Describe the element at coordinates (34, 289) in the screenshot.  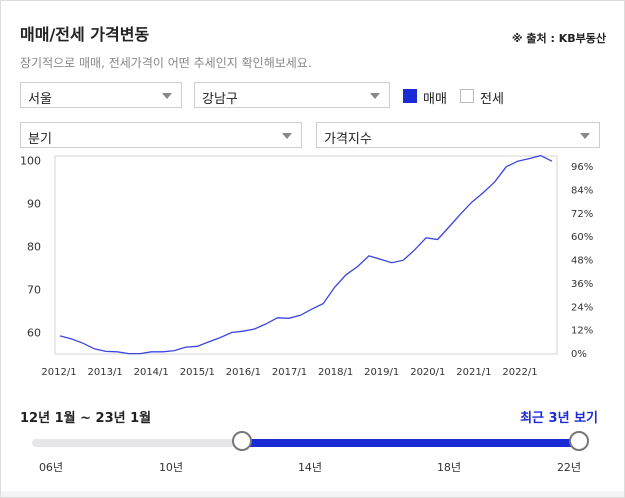
I see `y-left-tick-label: 70` at that location.